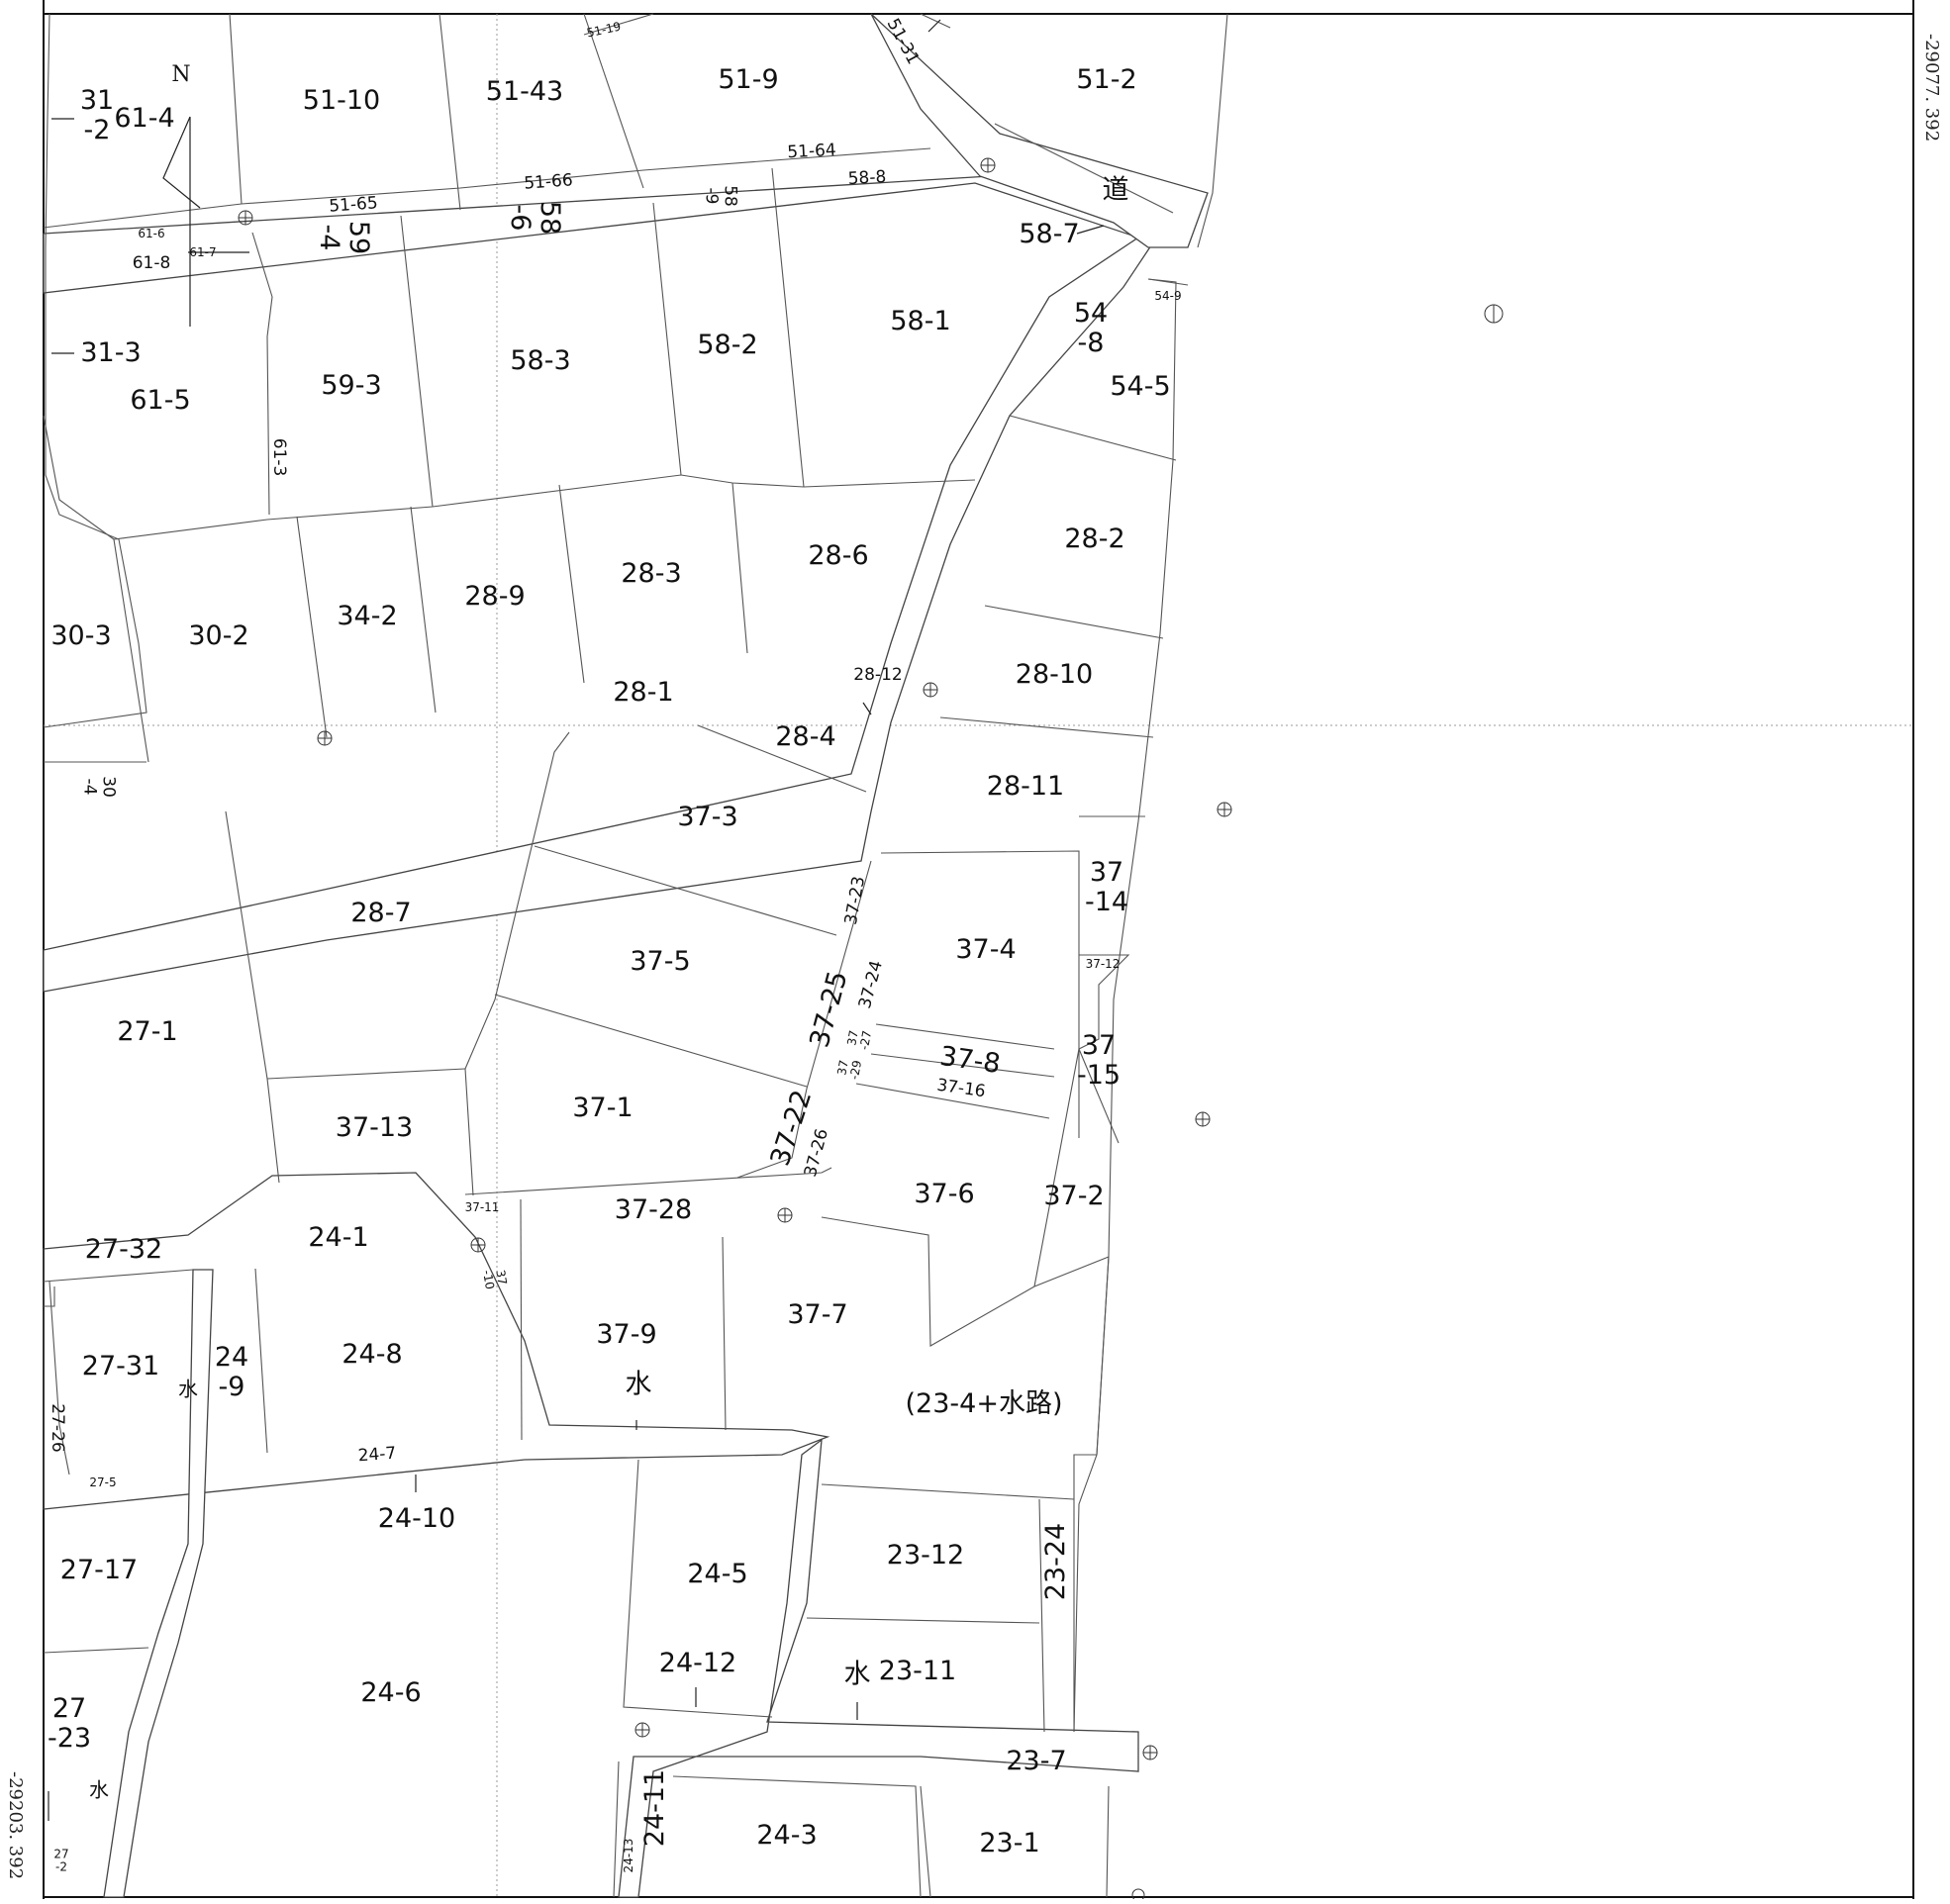  Describe the element at coordinates (651, 573) in the screenshot. I see `parcel-label: 28-3` at that location.